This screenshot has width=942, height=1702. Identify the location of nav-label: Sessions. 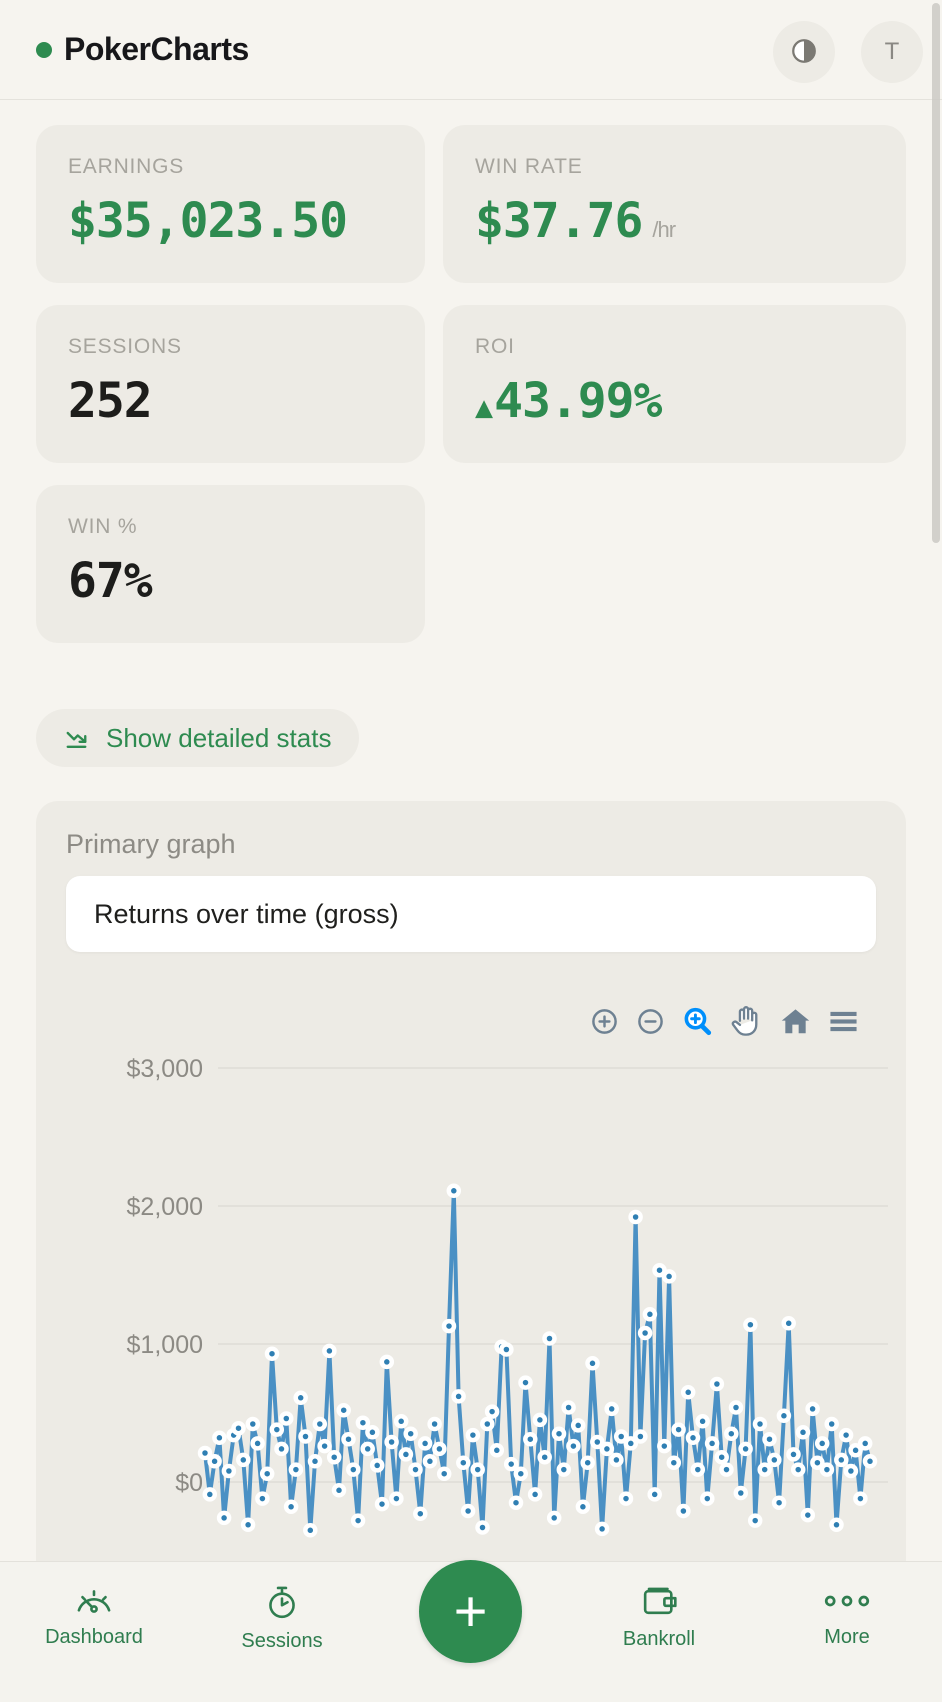
(282, 1641).